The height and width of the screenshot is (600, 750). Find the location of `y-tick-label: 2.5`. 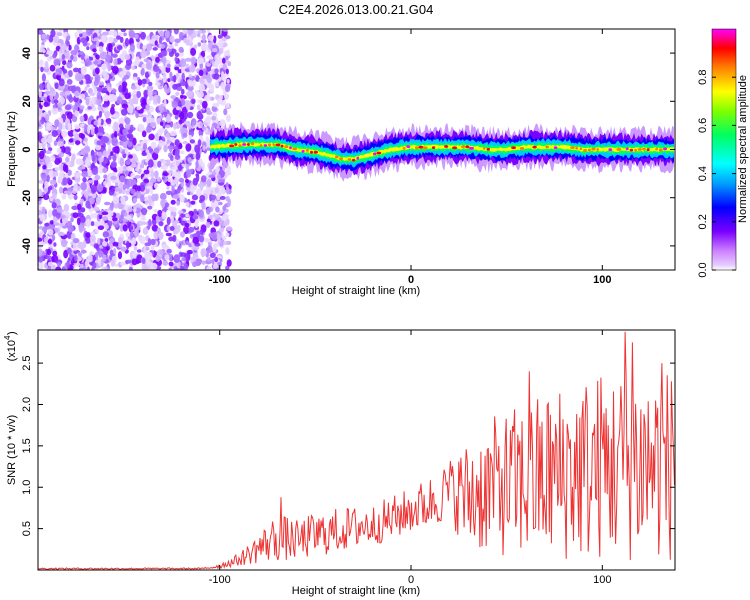

y-tick-label: 2.5 is located at coordinates (27, 362).